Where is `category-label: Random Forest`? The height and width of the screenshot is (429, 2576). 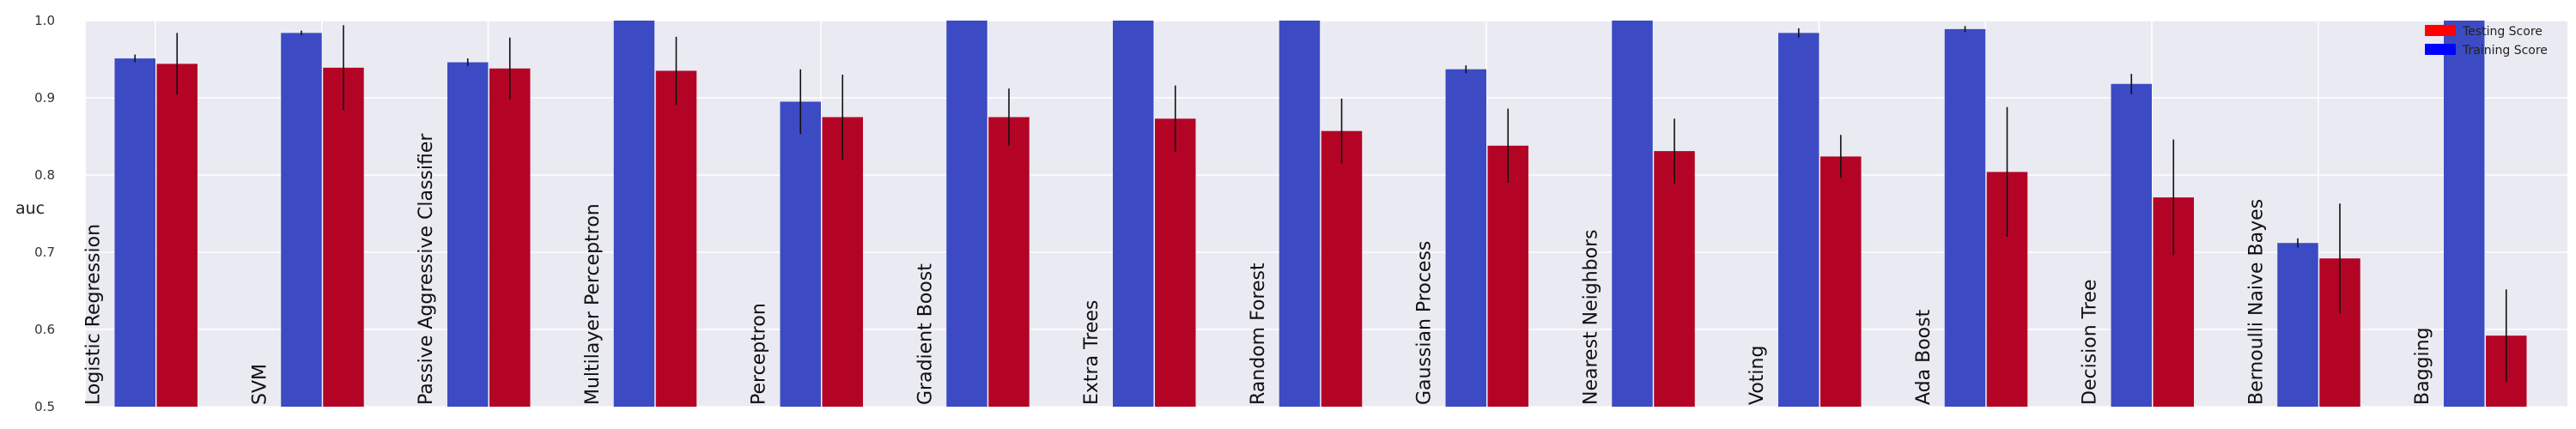 category-label: Random Forest is located at coordinates (1258, 334).